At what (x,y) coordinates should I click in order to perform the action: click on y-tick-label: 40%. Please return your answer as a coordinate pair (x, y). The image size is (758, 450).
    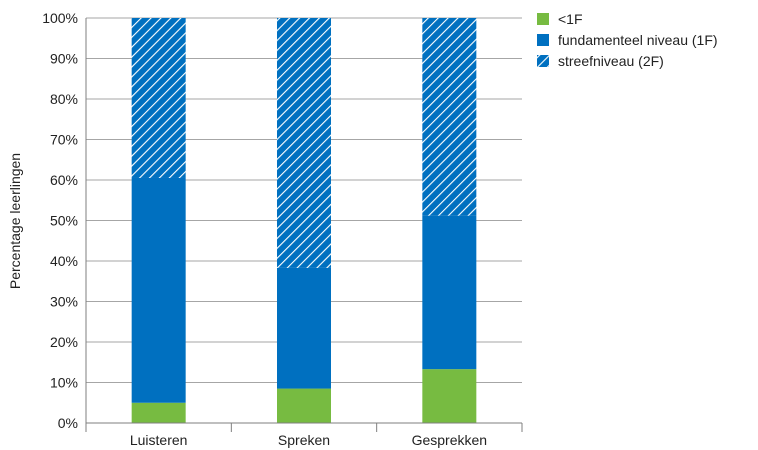
    Looking at the image, I should click on (64, 261).